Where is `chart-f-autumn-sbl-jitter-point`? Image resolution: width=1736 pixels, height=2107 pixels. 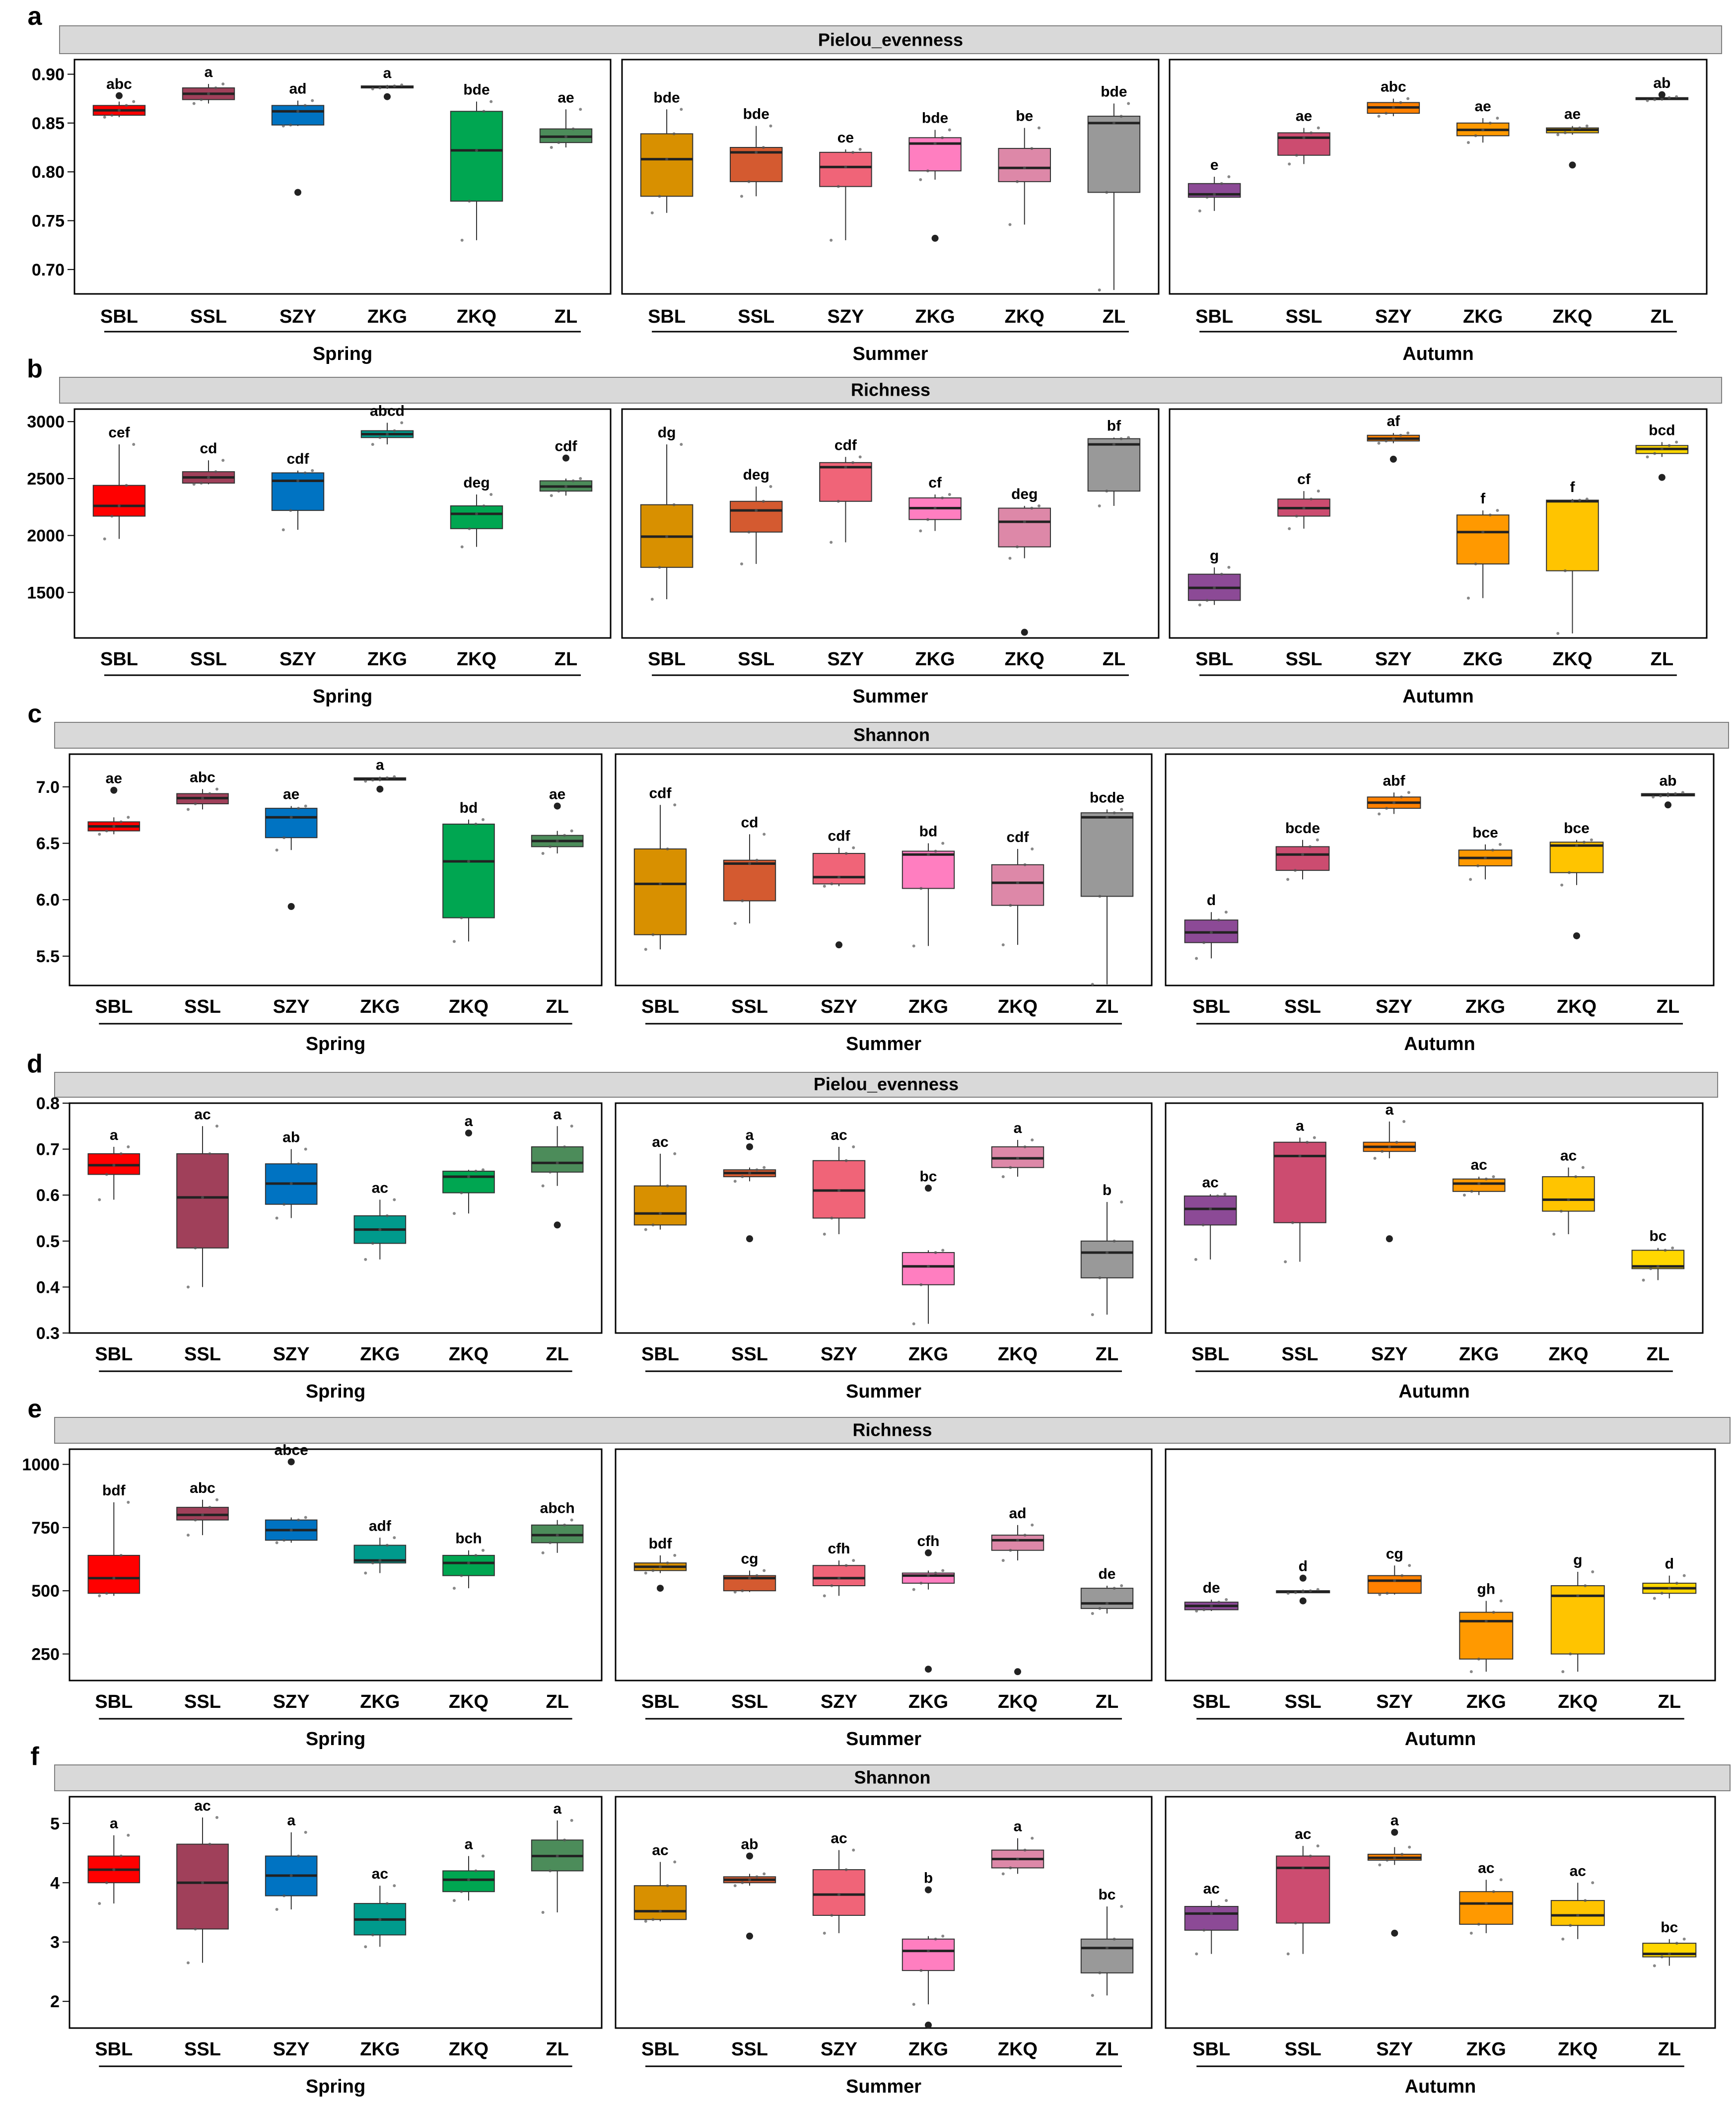 chart-f-autumn-sbl-jitter-point is located at coordinates (1204, 1930).